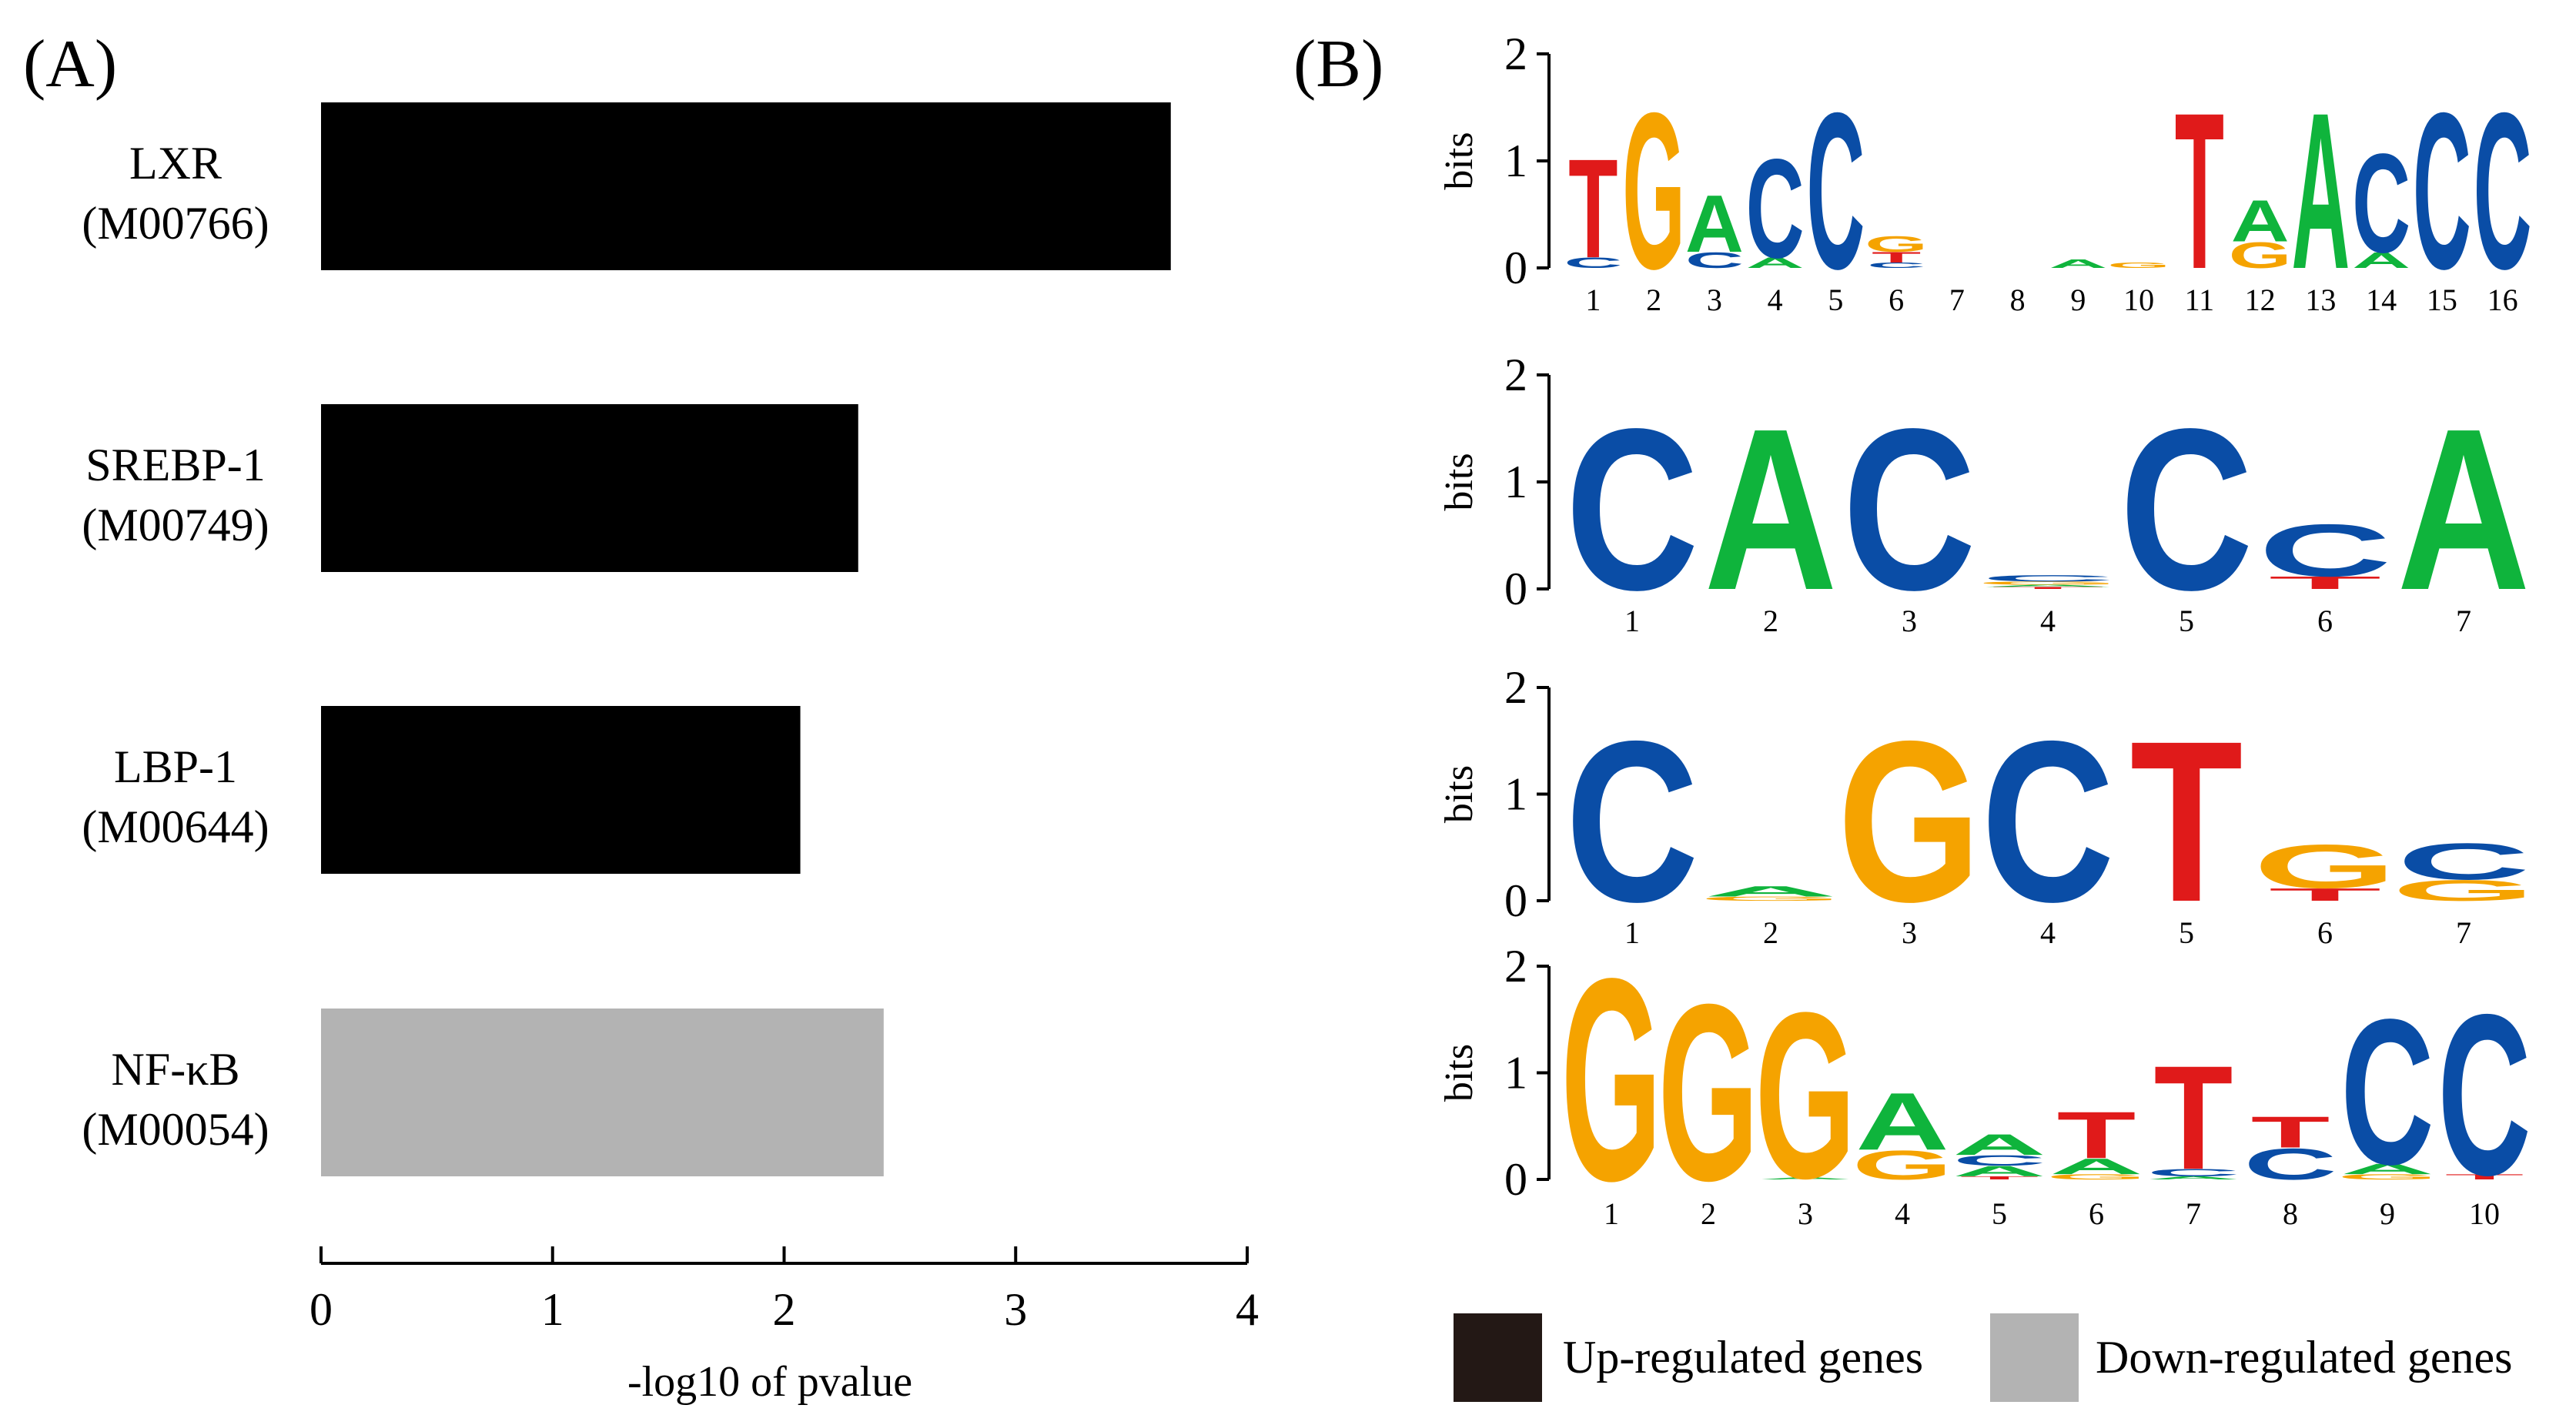 This screenshot has width=2576, height=1425. I want to click on position-label: 8, so click(2018, 300).